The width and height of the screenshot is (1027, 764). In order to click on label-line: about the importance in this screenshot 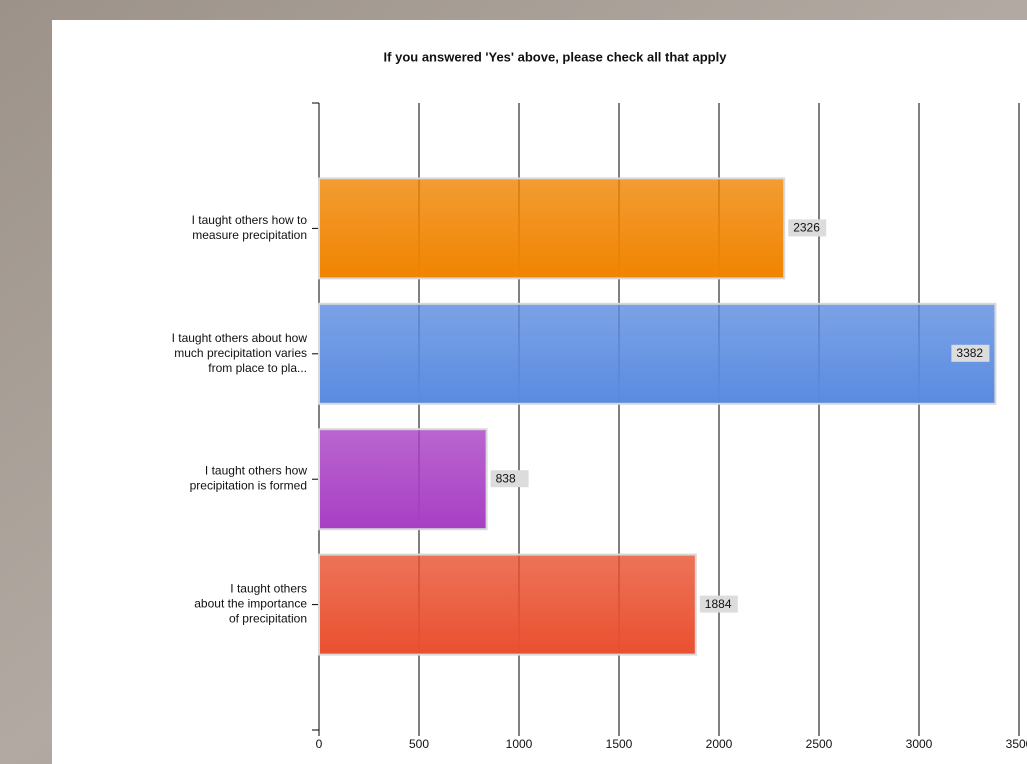, I will do `click(250, 604)`.